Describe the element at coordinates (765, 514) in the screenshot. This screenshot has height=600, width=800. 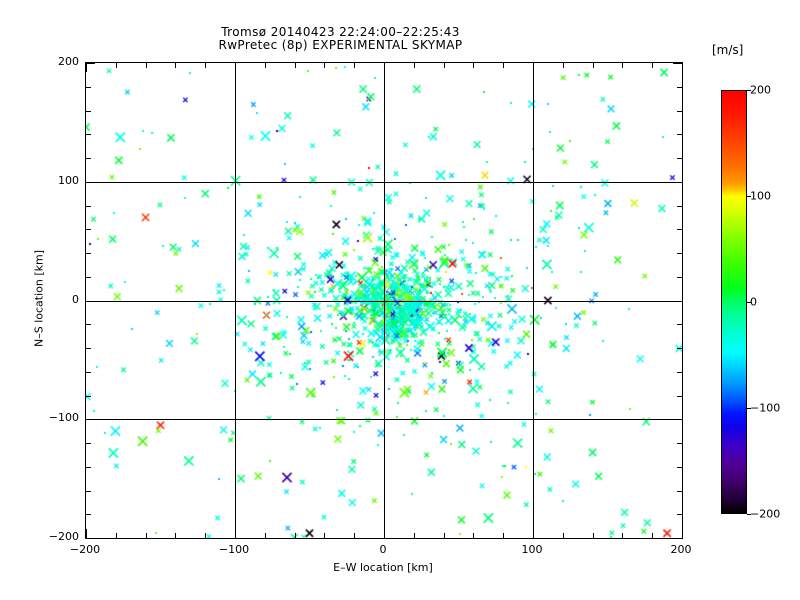
I see `colorbar-tick-label: −200` at that location.